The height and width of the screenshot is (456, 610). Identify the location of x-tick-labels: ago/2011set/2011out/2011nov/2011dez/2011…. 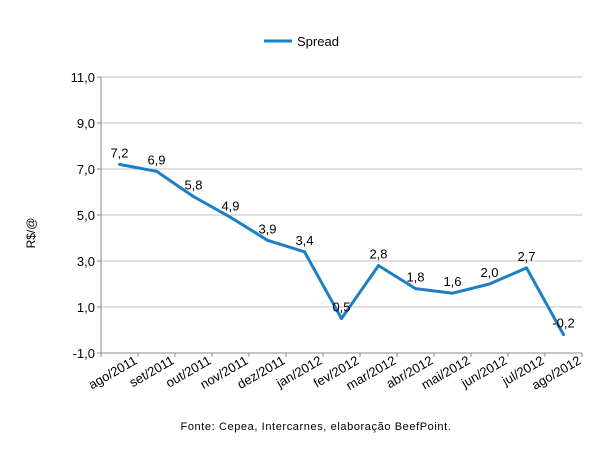
(335, 373).